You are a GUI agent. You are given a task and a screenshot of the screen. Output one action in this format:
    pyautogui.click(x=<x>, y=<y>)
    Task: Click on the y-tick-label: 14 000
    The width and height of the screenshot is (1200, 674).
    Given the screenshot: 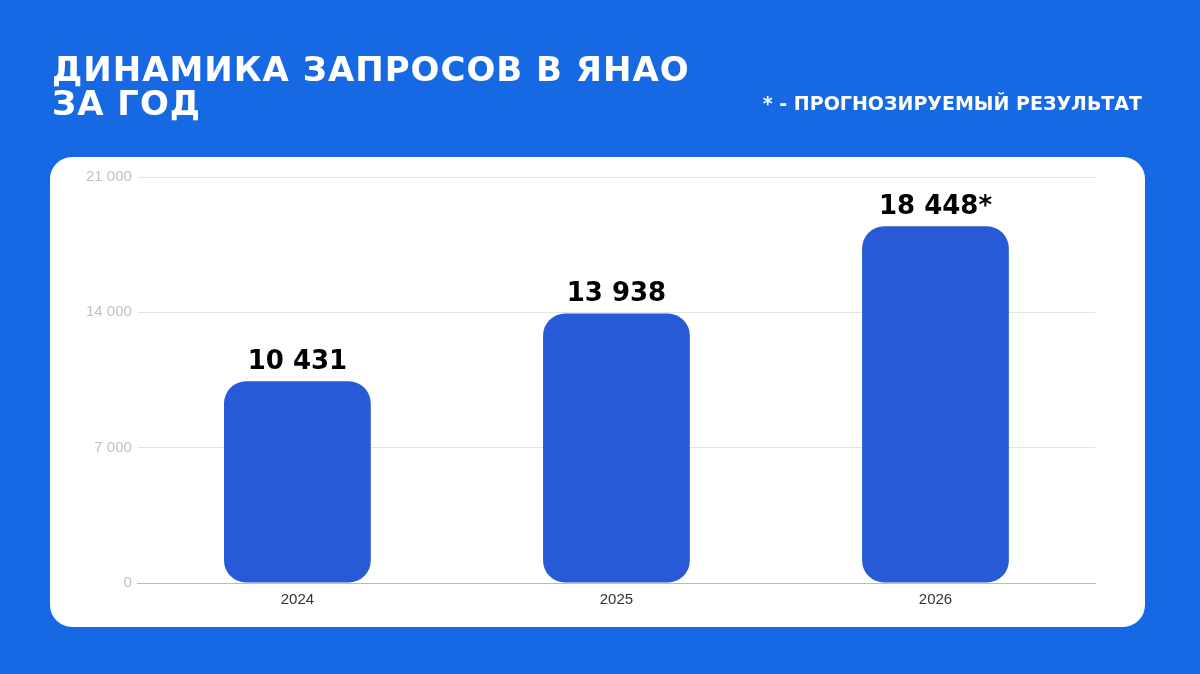 What is the action you would take?
    pyautogui.click(x=108, y=311)
    